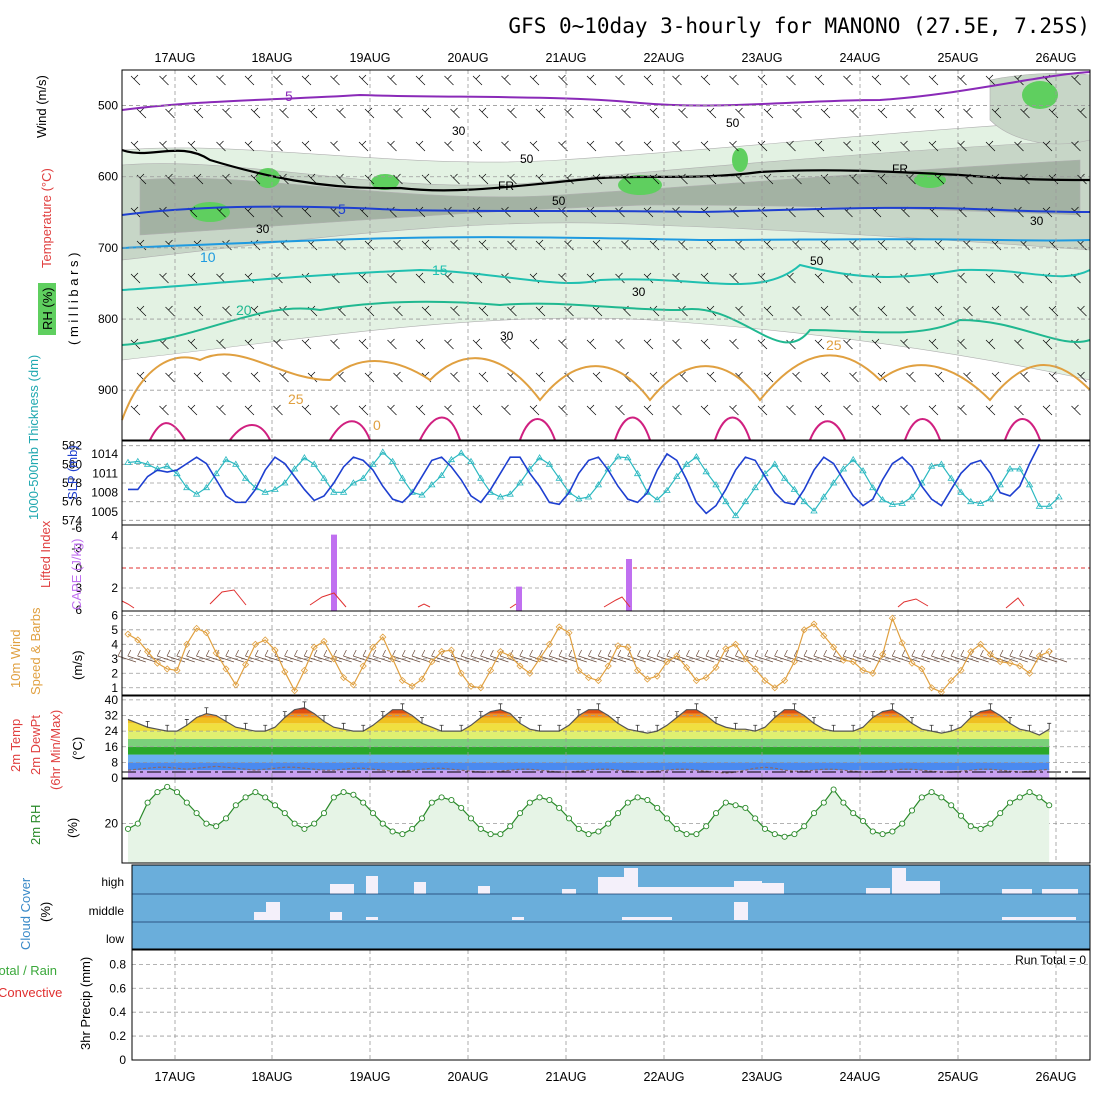 The height and width of the screenshot is (1100, 1100). I want to click on tick-label: 500, so click(108, 106).